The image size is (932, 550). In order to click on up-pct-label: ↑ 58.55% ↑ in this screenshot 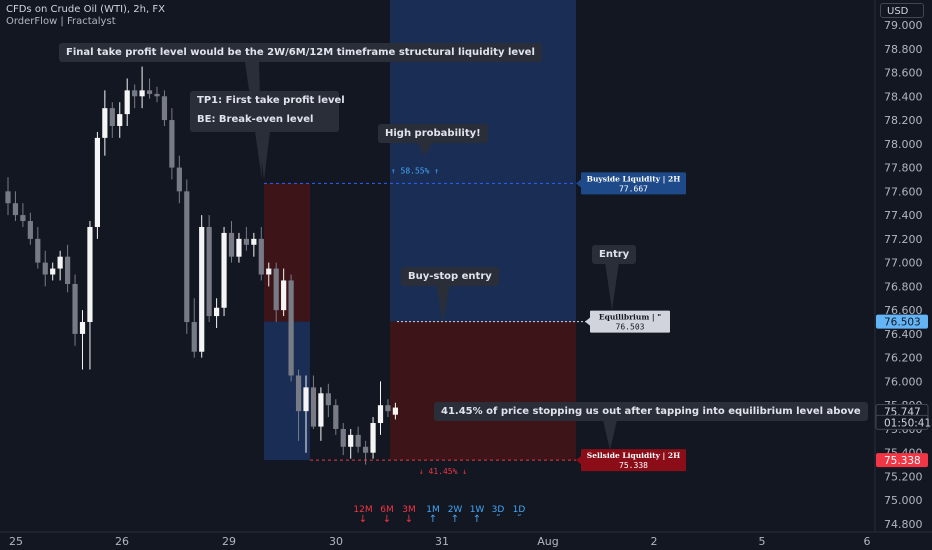, I will do `click(415, 170)`.